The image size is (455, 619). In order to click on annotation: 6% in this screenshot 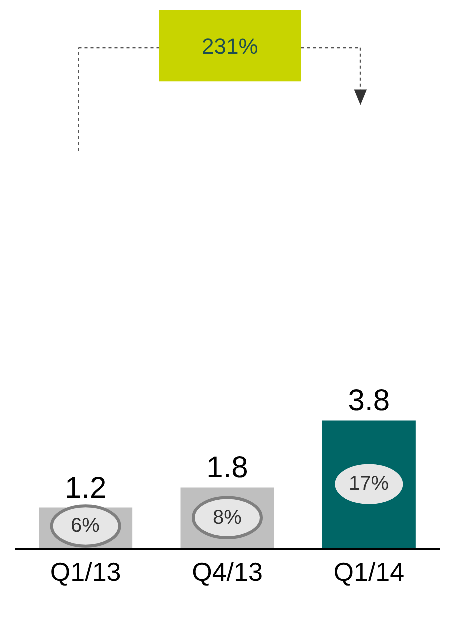, I will do `click(85, 526)`.